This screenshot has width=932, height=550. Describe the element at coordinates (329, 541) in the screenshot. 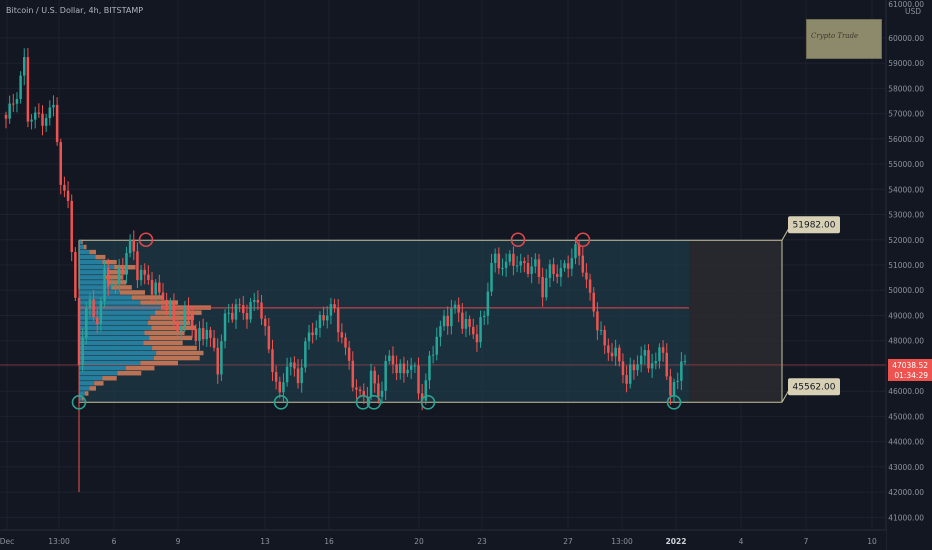

I see `time-tick-label: 16` at that location.